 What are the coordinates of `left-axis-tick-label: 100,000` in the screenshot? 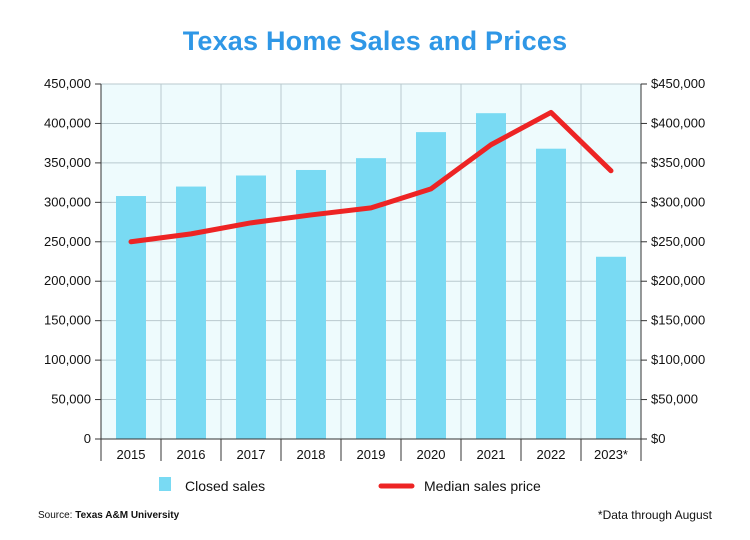 It's located at (67, 359).